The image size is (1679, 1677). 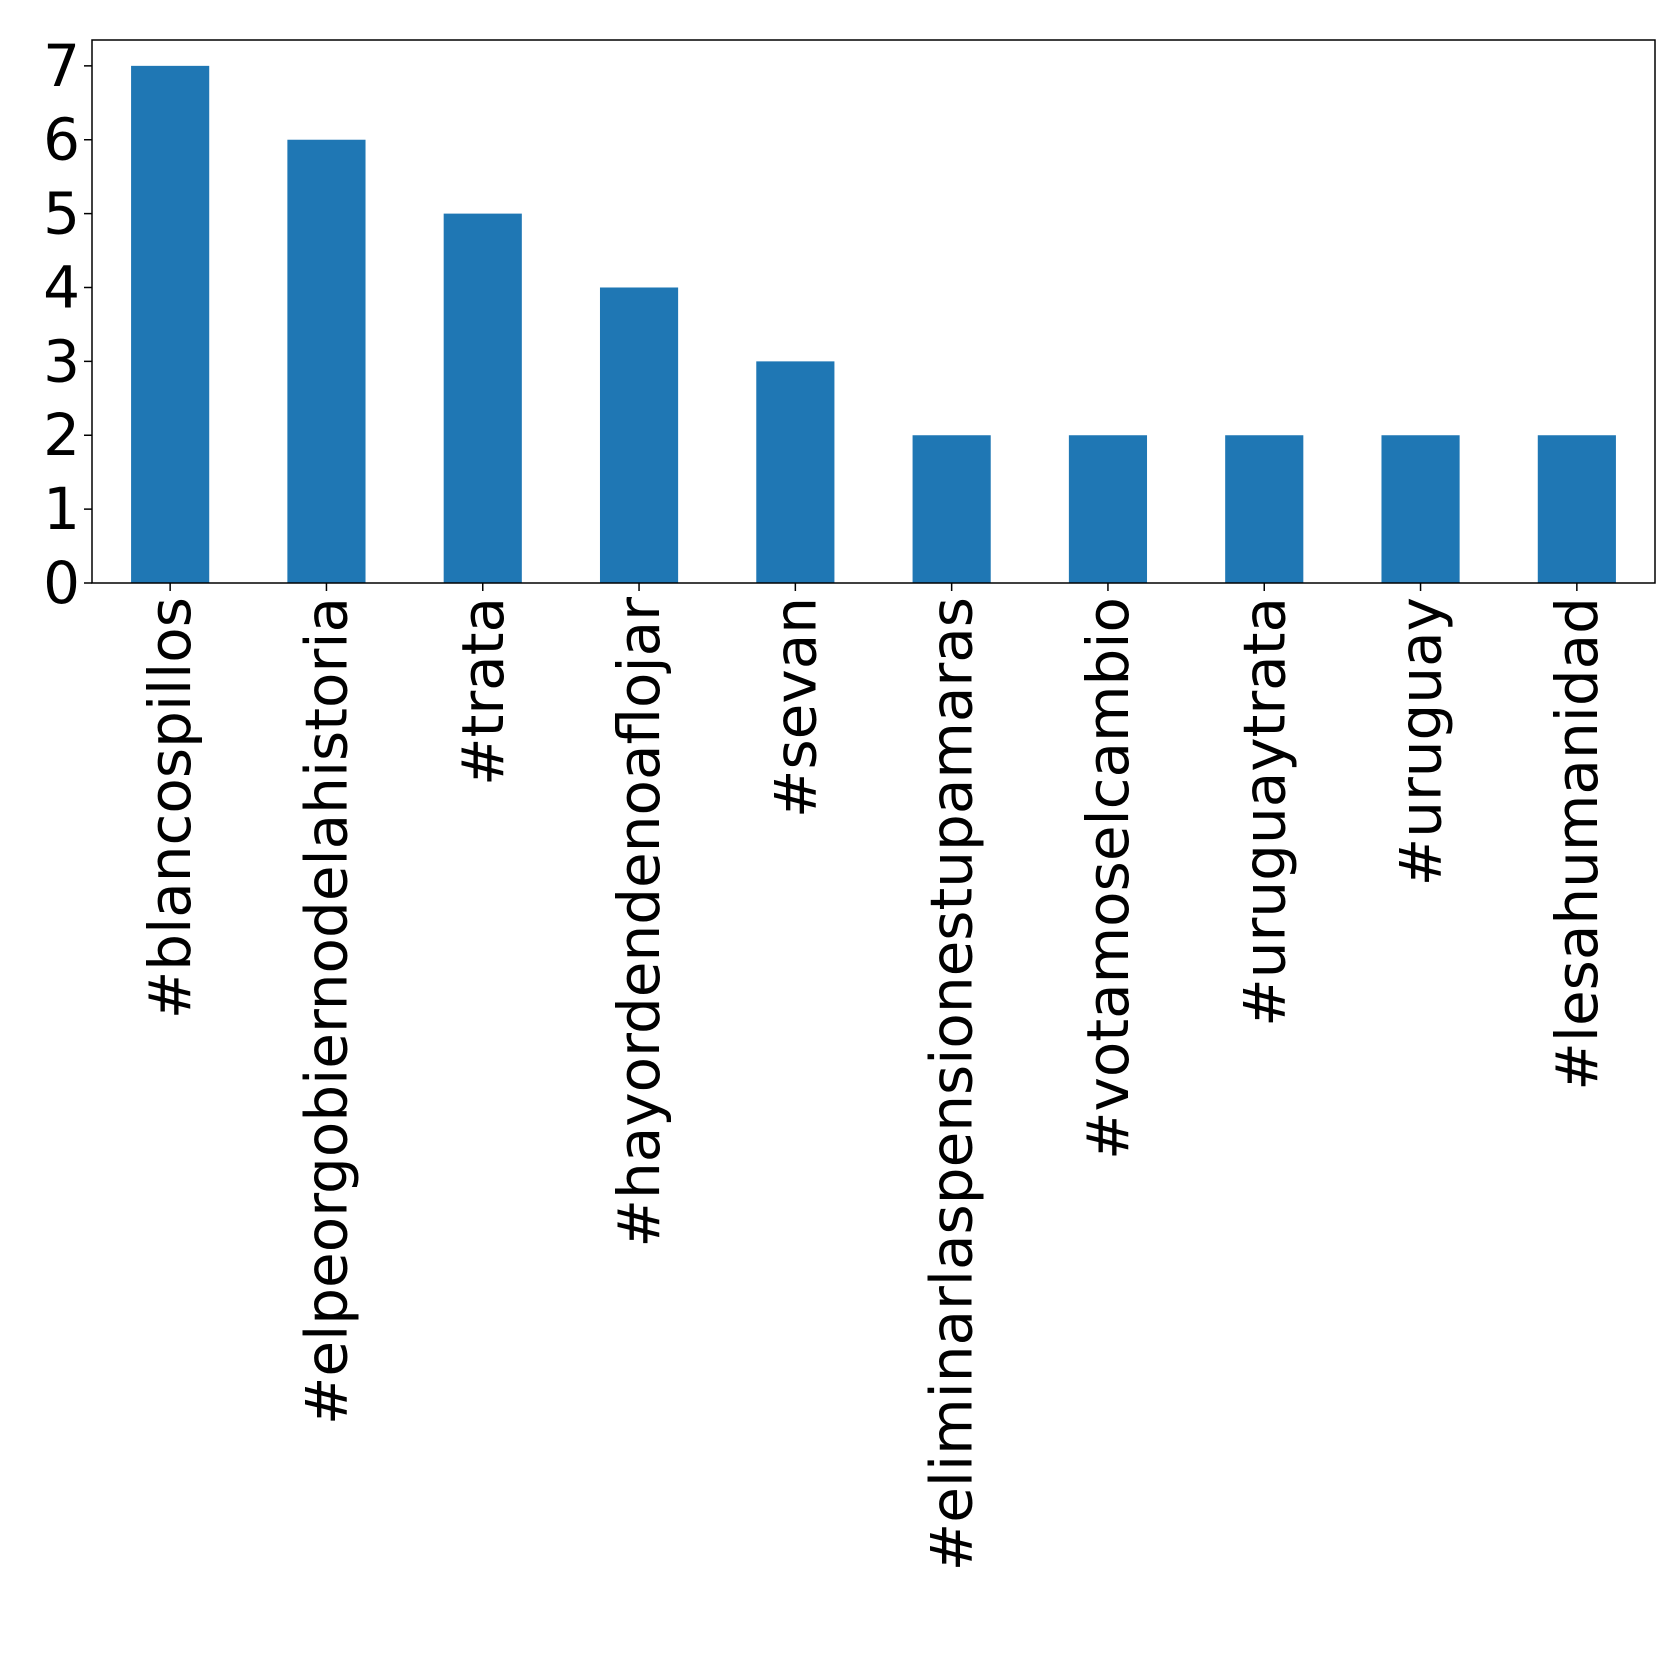 What do you see at coordinates (170, 808) in the screenshot?
I see `x-tick-label-0: #blancospillos` at bounding box center [170, 808].